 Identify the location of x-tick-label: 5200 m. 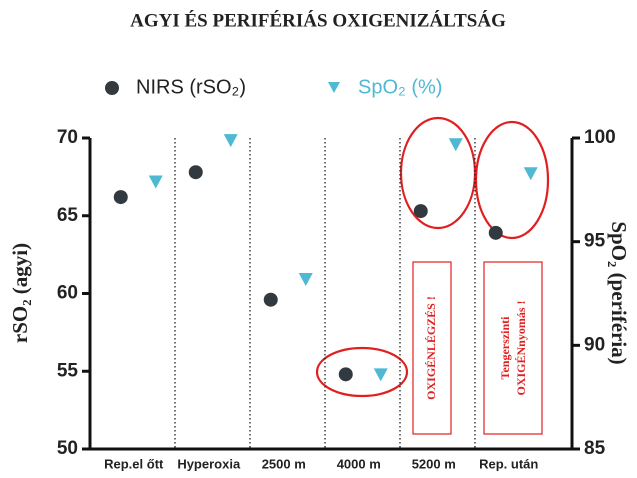
(434, 463).